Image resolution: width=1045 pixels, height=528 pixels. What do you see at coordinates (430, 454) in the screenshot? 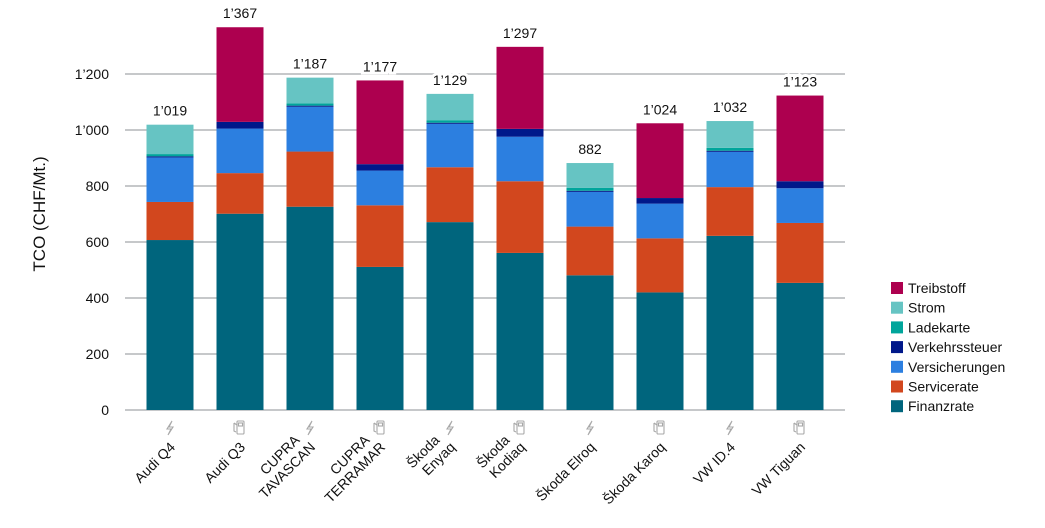
I see `x-tick-label: ŠkodaEnyaq` at bounding box center [430, 454].